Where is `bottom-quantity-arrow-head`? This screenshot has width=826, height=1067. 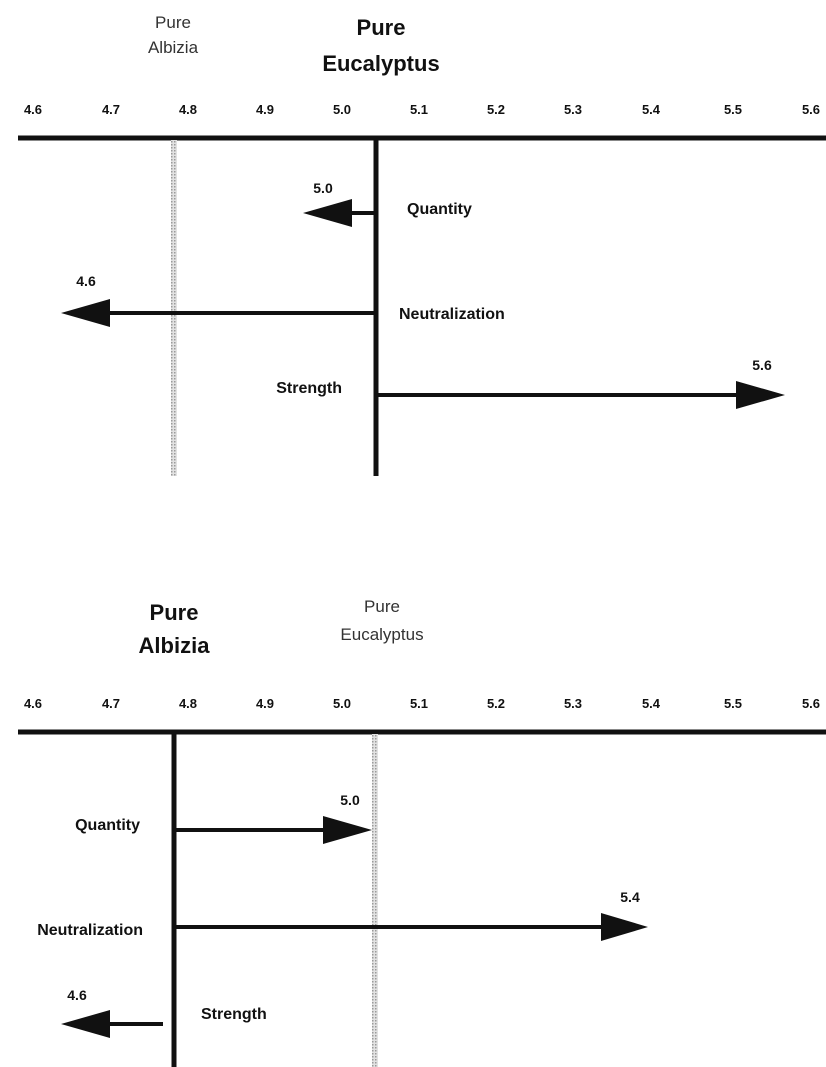 bottom-quantity-arrow-head is located at coordinates (347, 830).